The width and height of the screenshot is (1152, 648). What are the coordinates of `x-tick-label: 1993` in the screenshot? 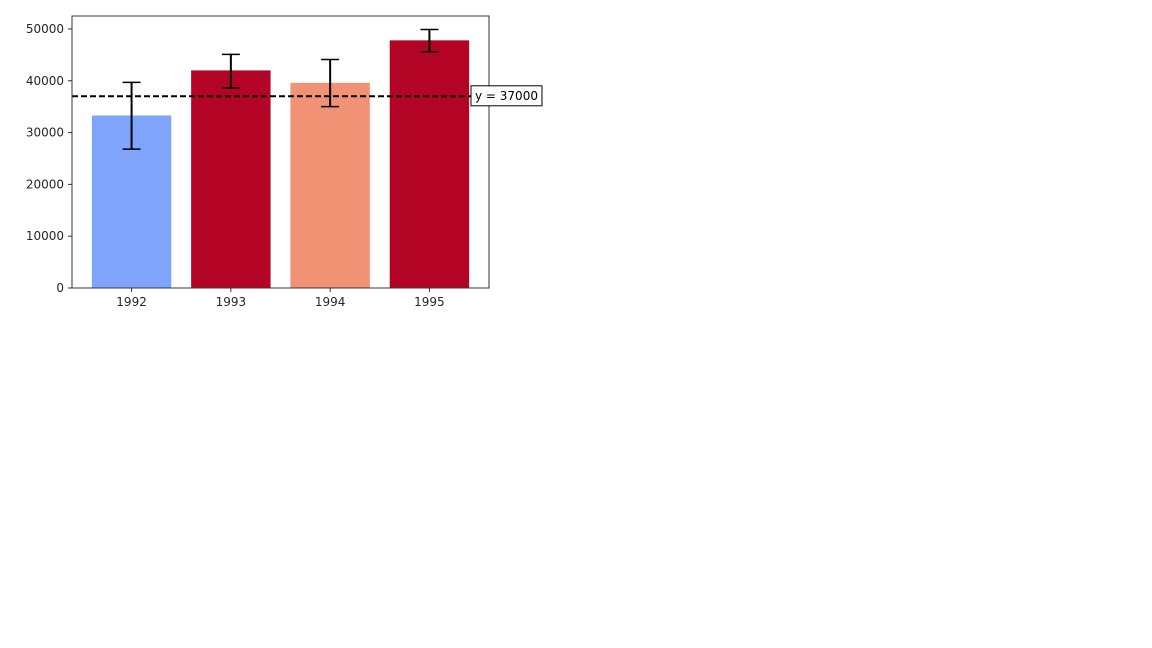 It's located at (231, 302).